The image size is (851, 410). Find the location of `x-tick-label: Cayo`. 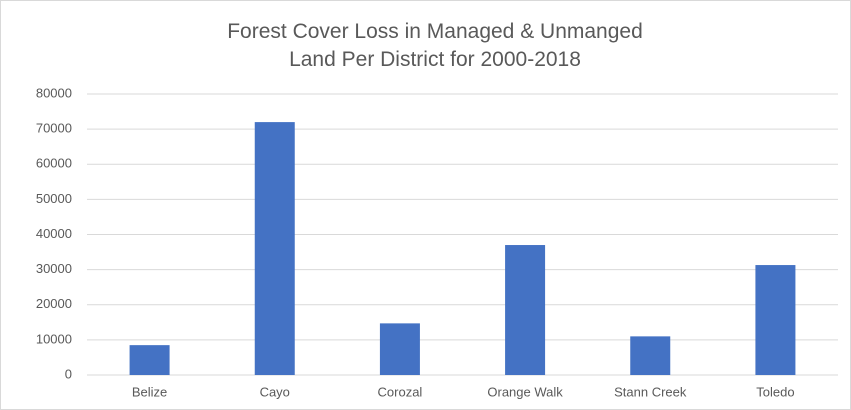

x-tick-label: Cayo is located at coordinates (275, 391).